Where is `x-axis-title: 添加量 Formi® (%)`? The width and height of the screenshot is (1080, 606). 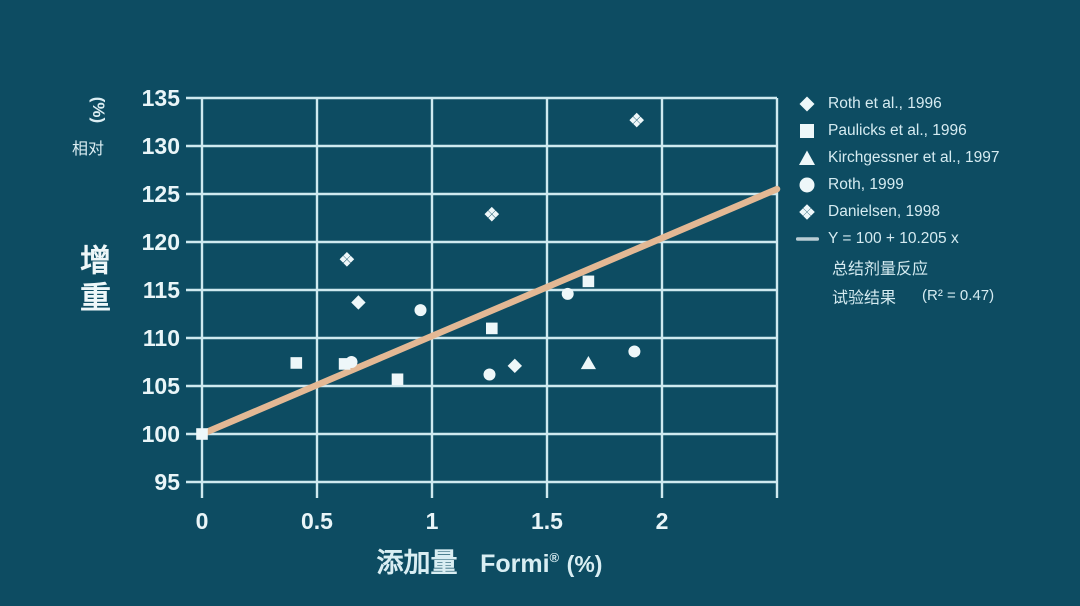
x-axis-title: 添加量 Formi® (%) is located at coordinates (489, 560).